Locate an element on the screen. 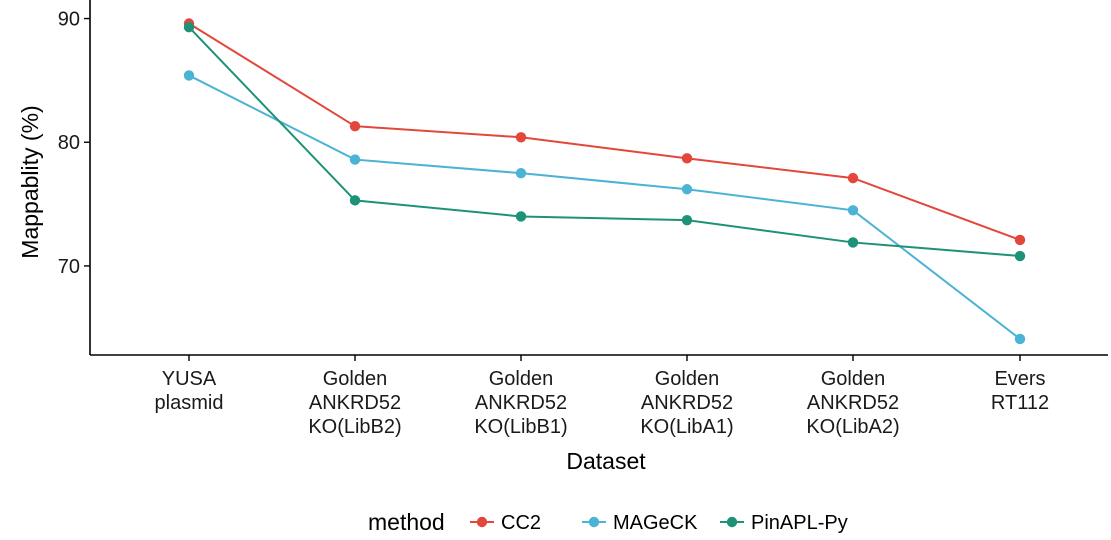 The height and width of the screenshot is (540, 1111). y-tick-label: 90 is located at coordinates (69, 20).